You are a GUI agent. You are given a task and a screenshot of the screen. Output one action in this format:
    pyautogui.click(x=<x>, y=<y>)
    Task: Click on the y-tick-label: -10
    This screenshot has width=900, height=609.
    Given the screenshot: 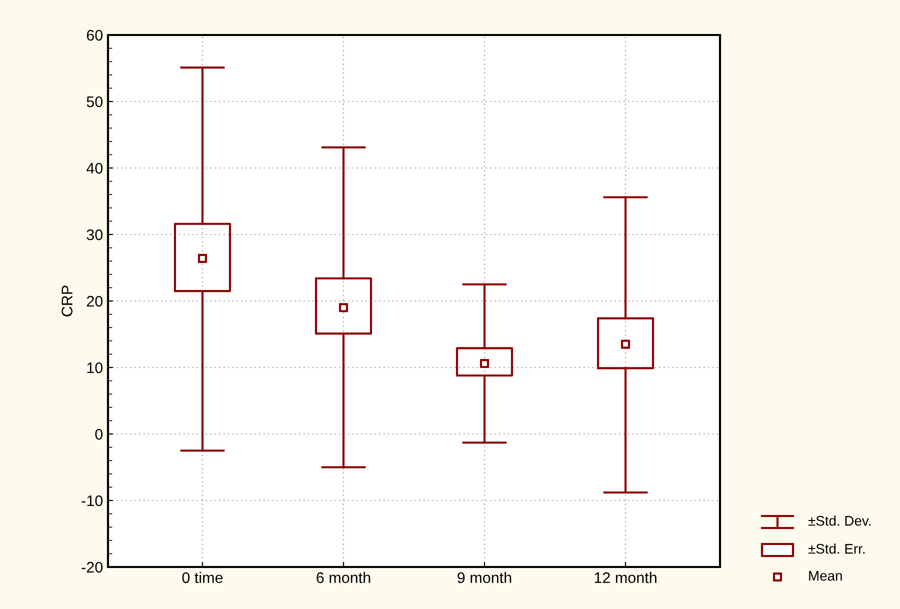 What is the action you would take?
    pyautogui.click(x=92, y=500)
    